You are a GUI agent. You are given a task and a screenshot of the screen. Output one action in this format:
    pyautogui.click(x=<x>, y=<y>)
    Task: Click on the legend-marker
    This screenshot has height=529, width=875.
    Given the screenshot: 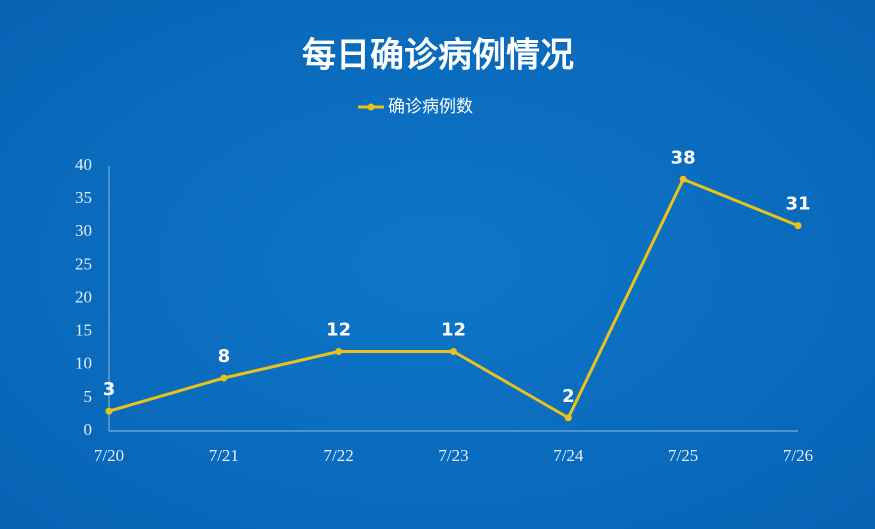 What is the action you would take?
    pyautogui.click(x=371, y=107)
    